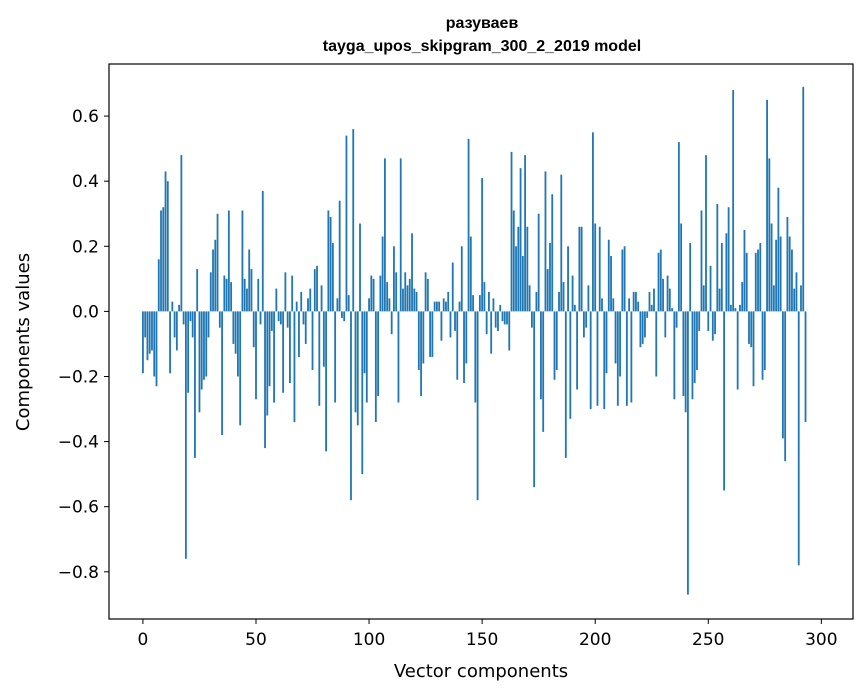  What do you see at coordinates (78, 377) in the screenshot?
I see `y-tick-label: −0.2` at bounding box center [78, 377].